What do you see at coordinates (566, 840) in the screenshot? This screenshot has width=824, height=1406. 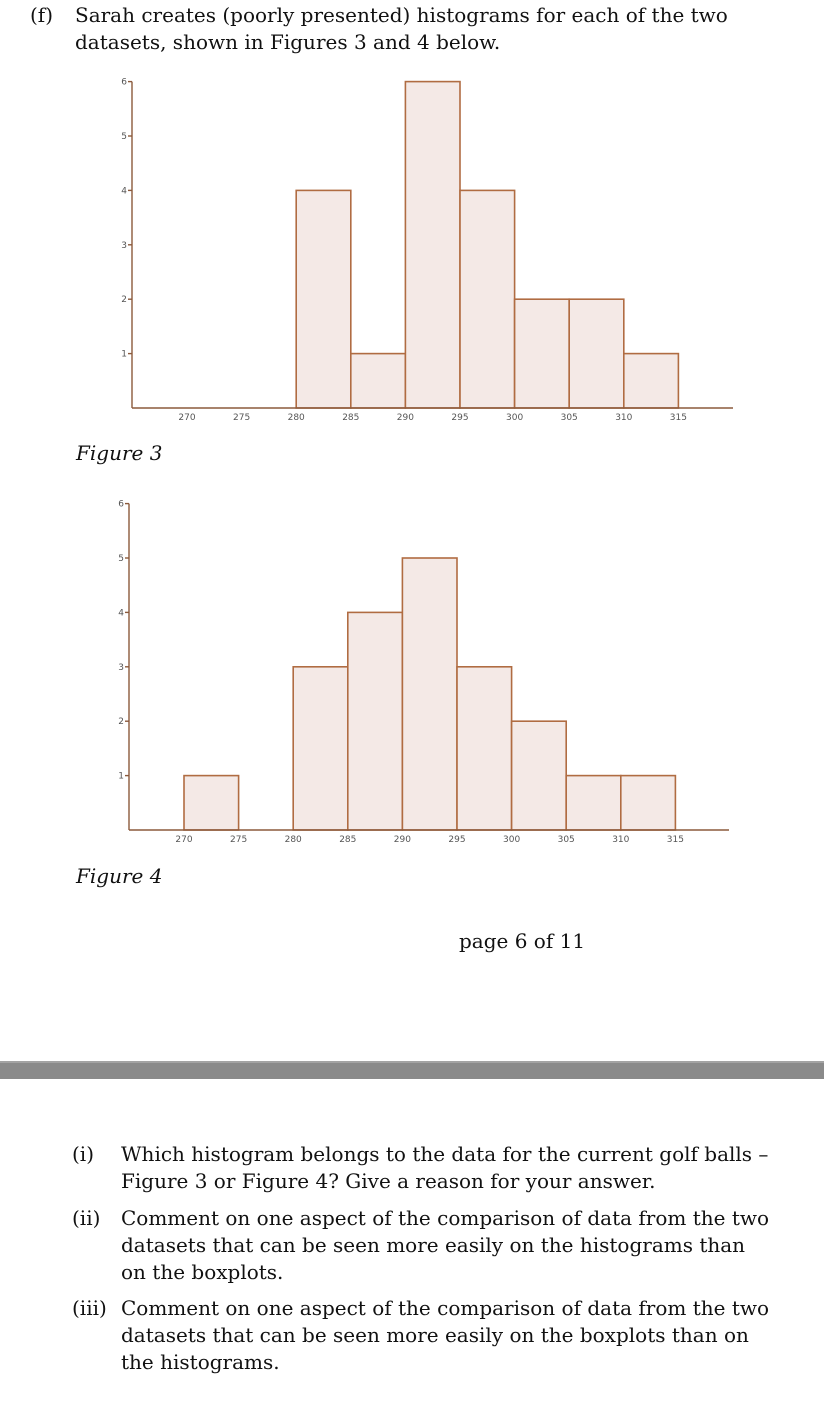 I see `figure-4-x-tick-label: 305` at bounding box center [566, 840].